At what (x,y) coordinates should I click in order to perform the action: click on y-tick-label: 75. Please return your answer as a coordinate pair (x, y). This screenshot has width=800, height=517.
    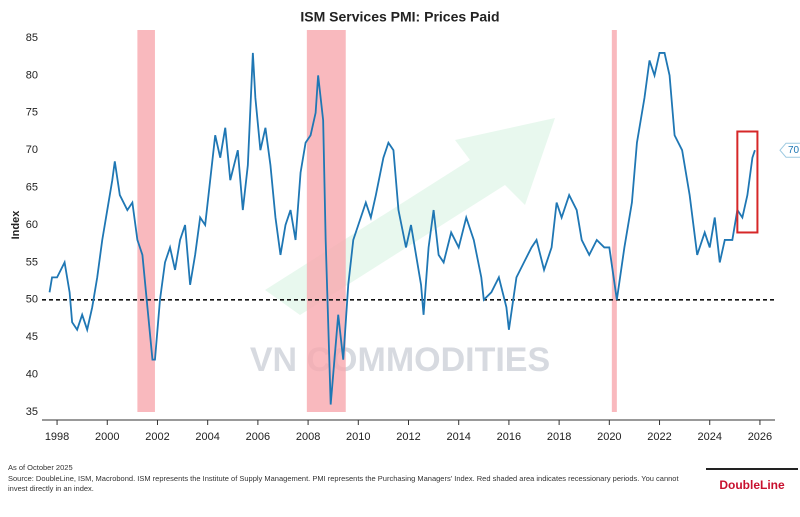
    Looking at the image, I should click on (32, 113).